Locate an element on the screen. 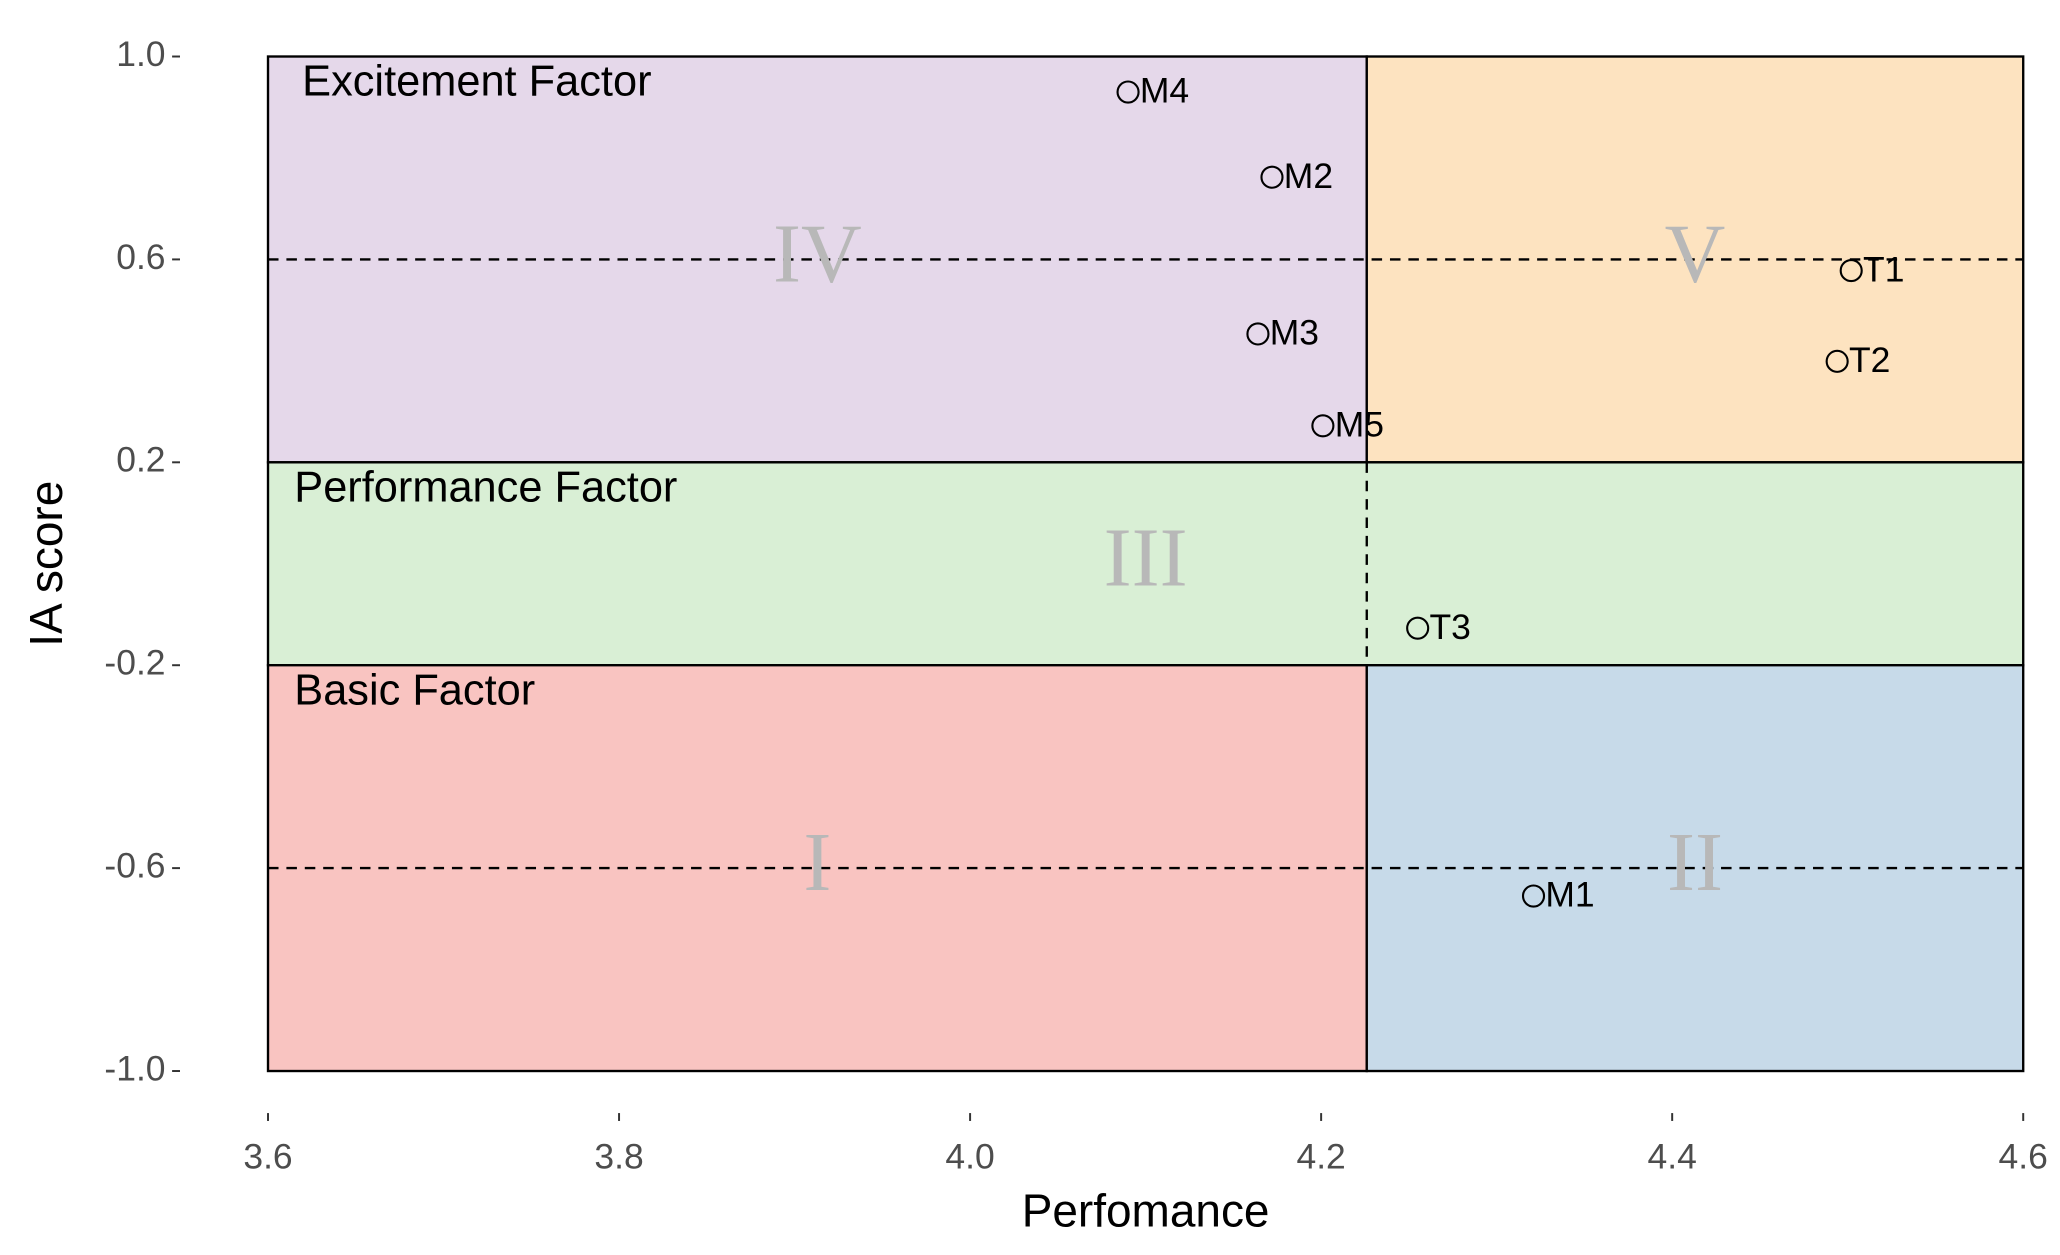 This screenshot has width=2060, height=1255. point-label: M4 is located at coordinates (1164, 91).